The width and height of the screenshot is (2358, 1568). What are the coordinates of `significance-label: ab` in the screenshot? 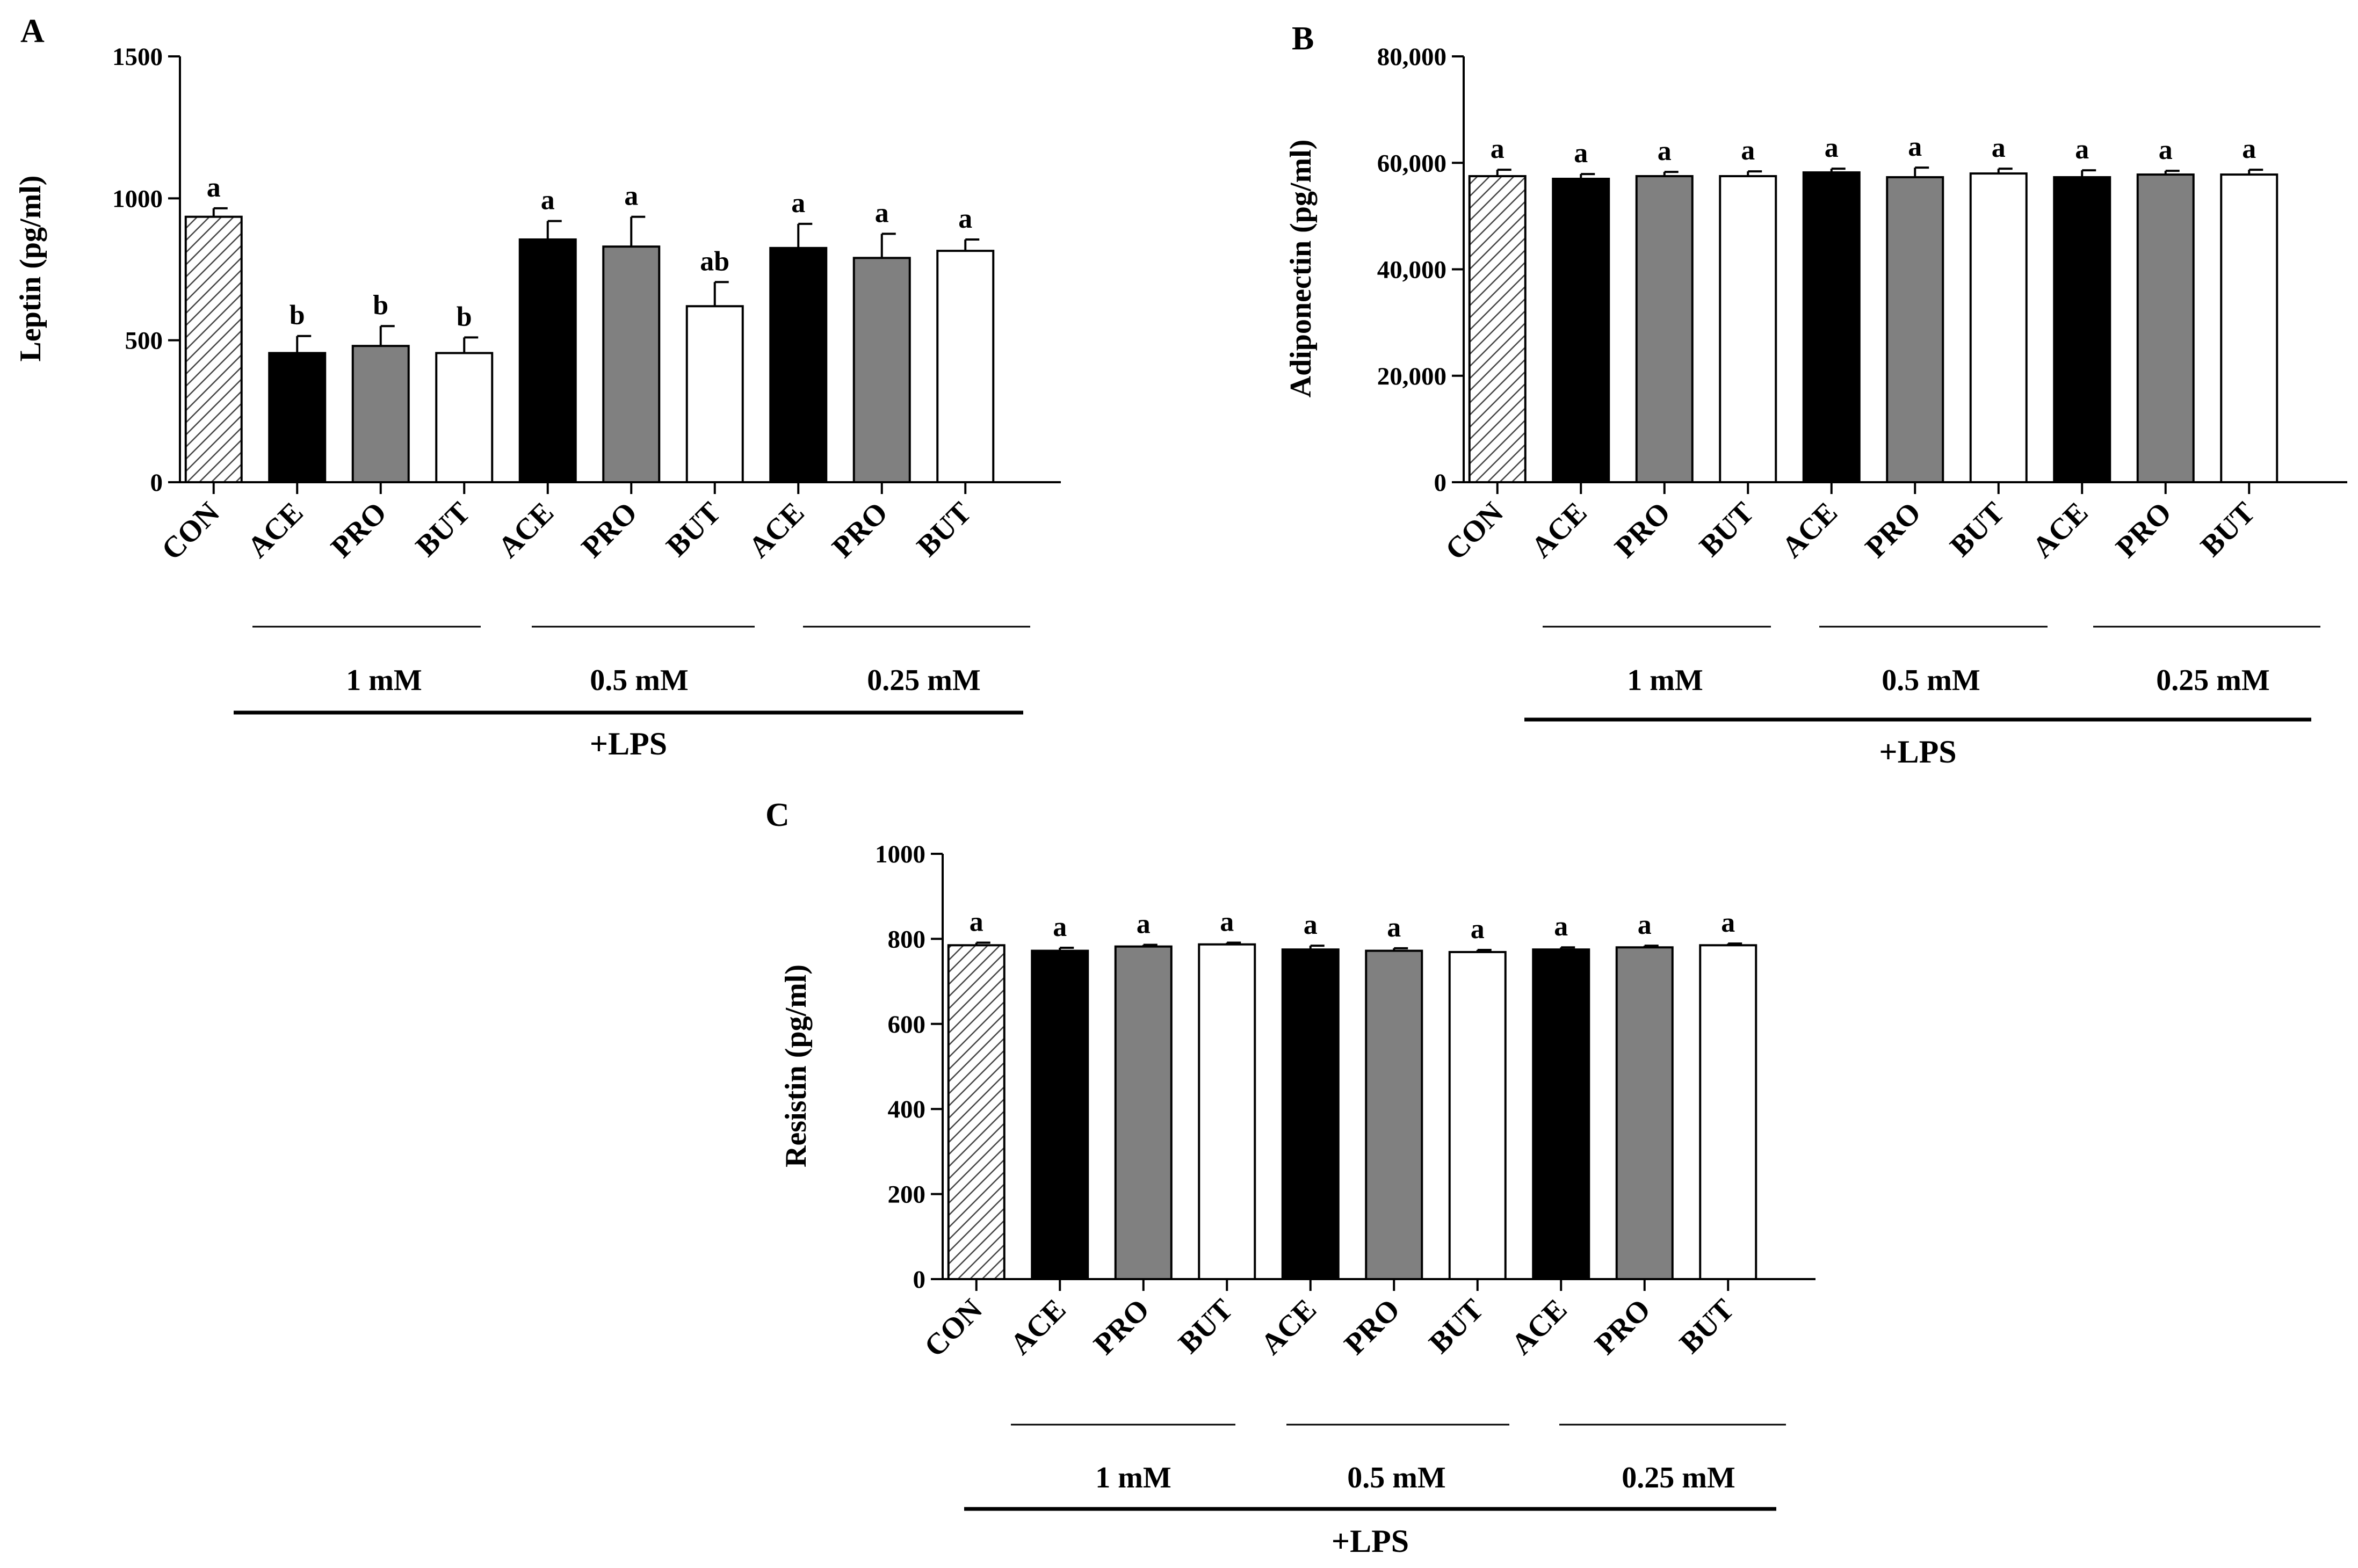 It's located at (714, 261).